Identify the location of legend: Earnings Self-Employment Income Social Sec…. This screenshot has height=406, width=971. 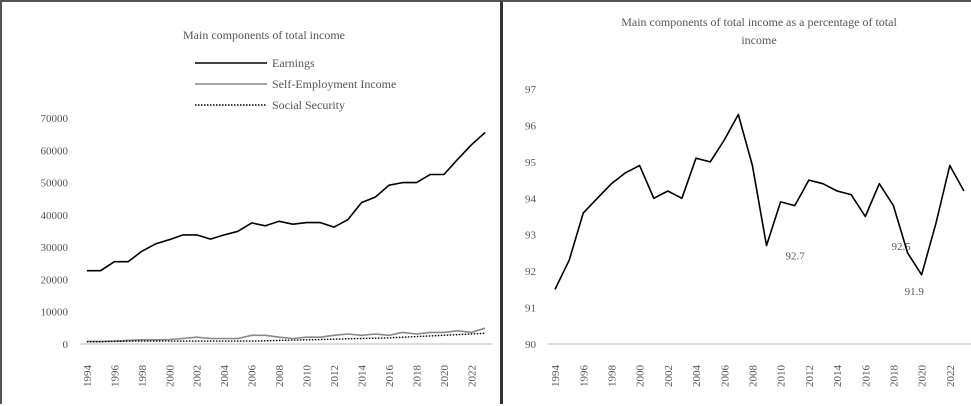
(295, 84).